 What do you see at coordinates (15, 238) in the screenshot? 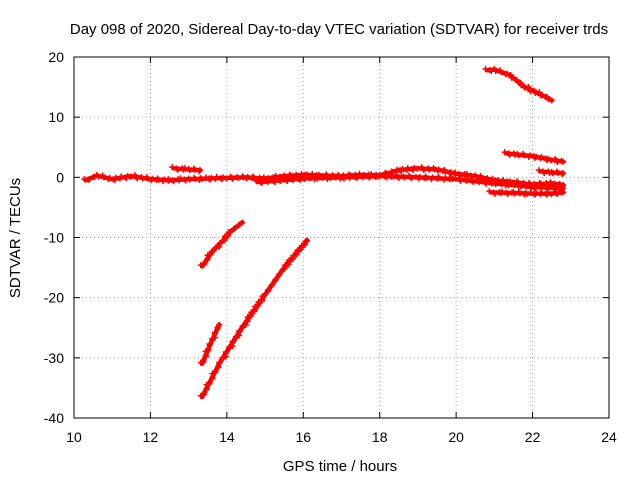
I see `y-axis-label: SDTVAR / TECUs` at bounding box center [15, 238].